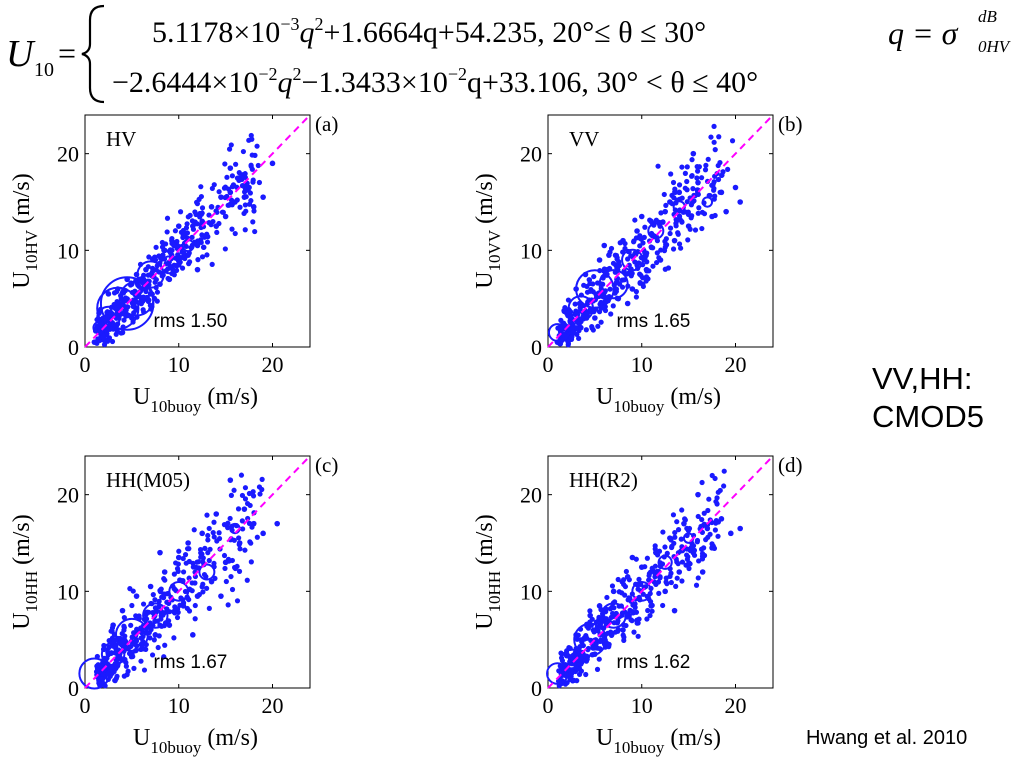  Describe the element at coordinates (44, 70) in the screenshot. I see `formula-lhs-sub: 10` at that location.